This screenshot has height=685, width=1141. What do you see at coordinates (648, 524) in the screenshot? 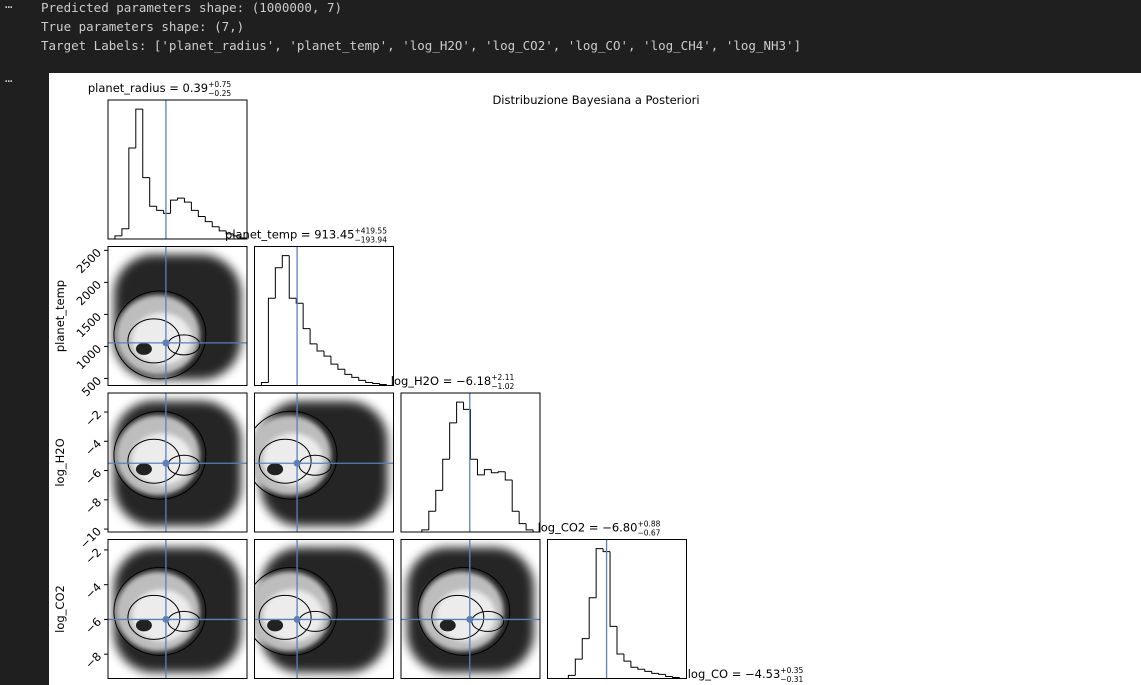
I see `title-plus: +0.88` at bounding box center [648, 524].